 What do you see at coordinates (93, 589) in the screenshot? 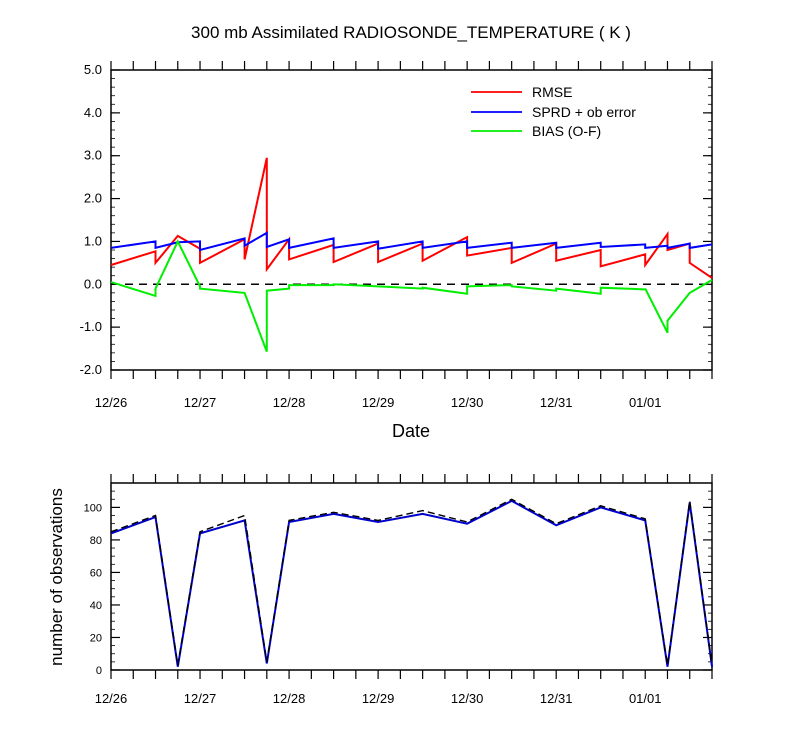
I see `bottom-y-tick-labels: 0 20 40 60 80 100` at bounding box center [93, 589].